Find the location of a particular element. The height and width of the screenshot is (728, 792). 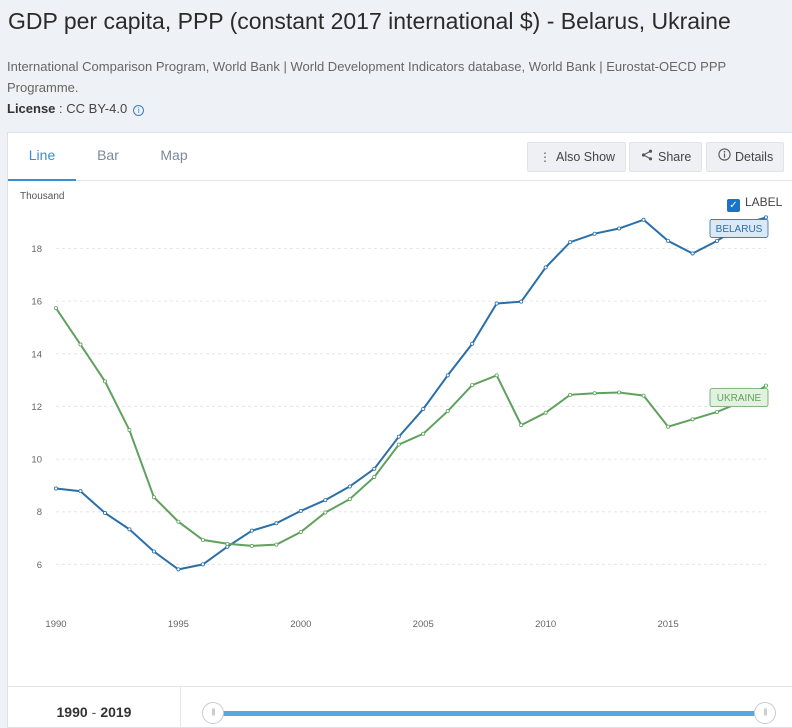

license-label: License is located at coordinates (31, 108).